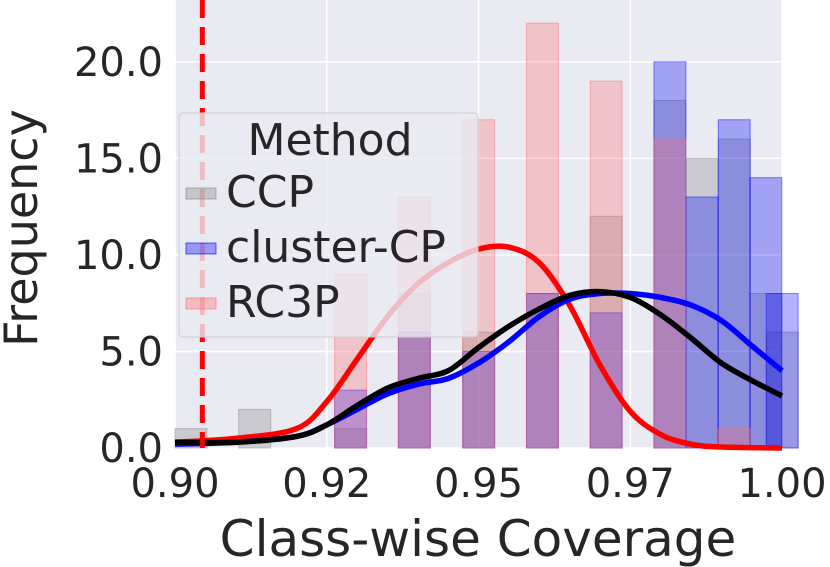  What do you see at coordinates (131, 352) in the screenshot?
I see `y-tick-label: 5.0` at bounding box center [131, 352].